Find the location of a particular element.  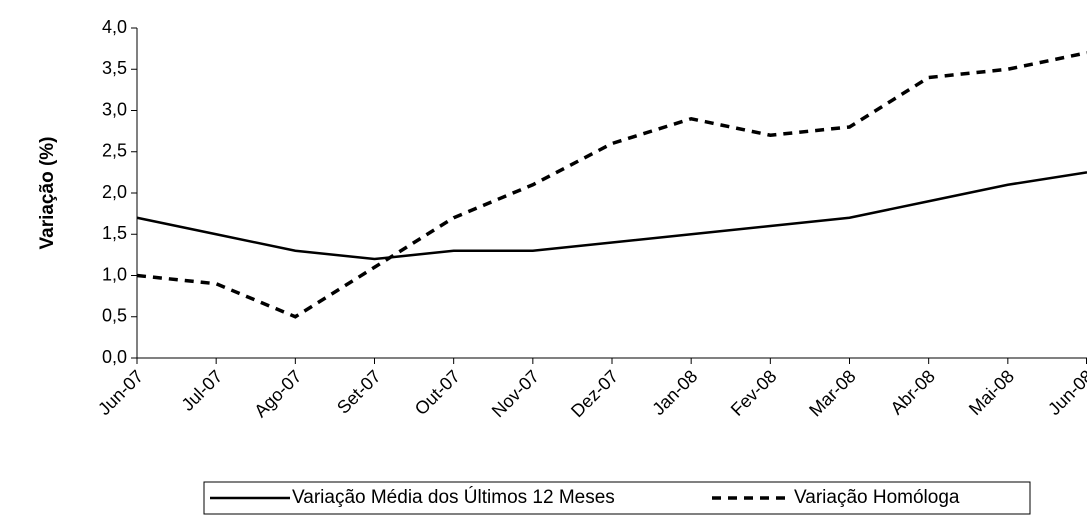

y-tick-label: 0,5 is located at coordinates (114, 316).